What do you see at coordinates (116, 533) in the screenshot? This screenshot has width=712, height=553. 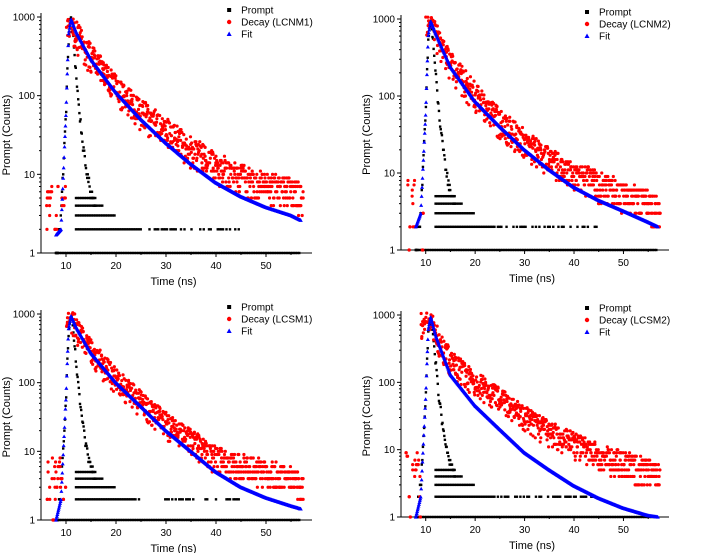 I see `x-tick-label: 20` at bounding box center [116, 533].